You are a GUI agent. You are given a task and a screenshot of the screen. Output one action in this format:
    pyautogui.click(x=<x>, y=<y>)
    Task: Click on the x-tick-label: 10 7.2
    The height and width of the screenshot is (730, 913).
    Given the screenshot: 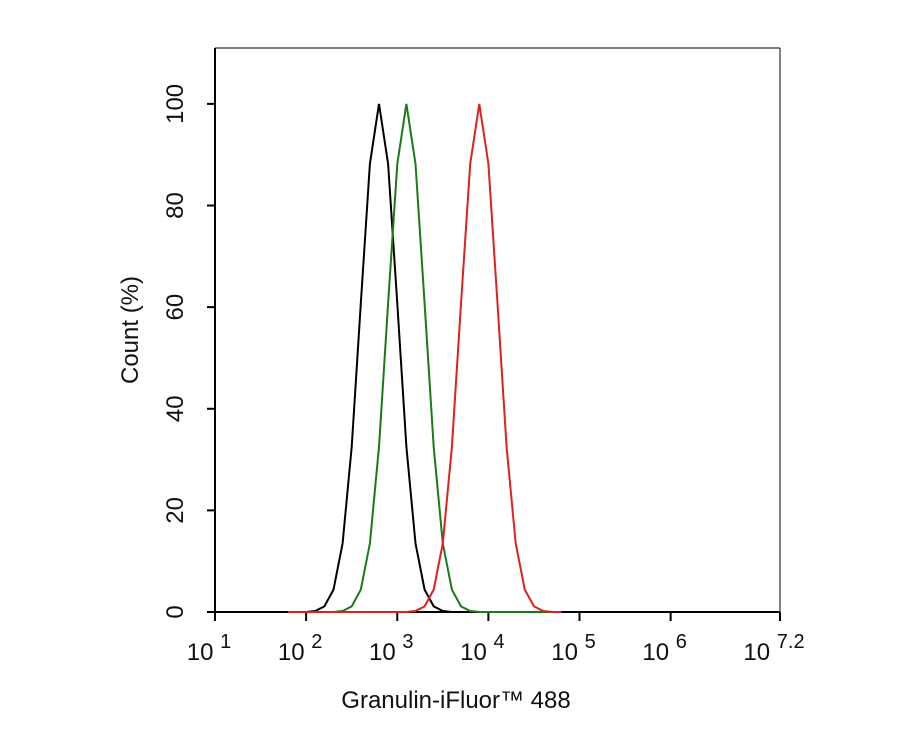 What is the action you would take?
    pyautogui.click(x=773, y=648)
    